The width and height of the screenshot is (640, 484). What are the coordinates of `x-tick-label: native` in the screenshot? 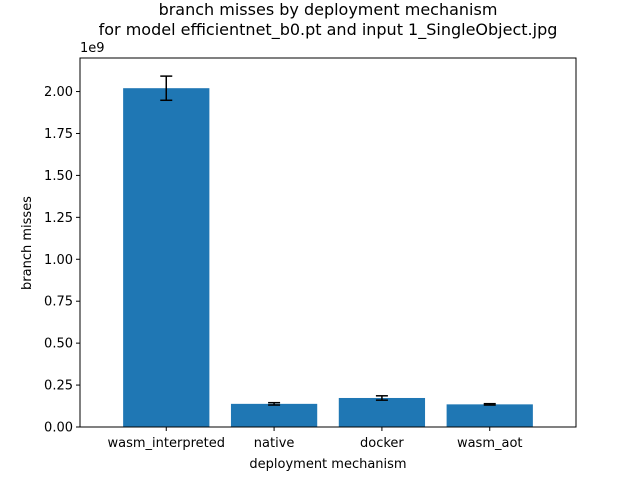 It's located at (274, 443).